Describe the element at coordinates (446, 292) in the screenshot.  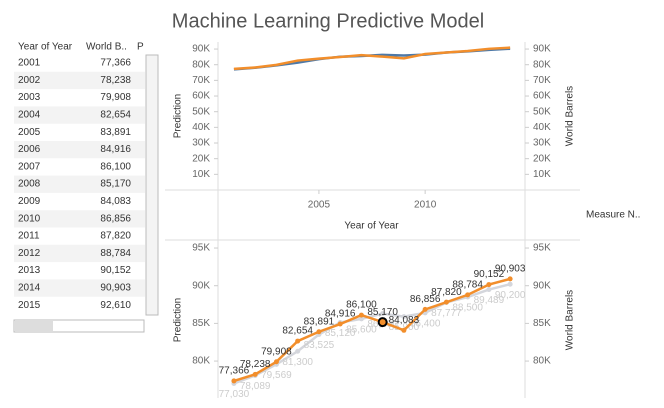
I see `data-label: 87,820` at that location.